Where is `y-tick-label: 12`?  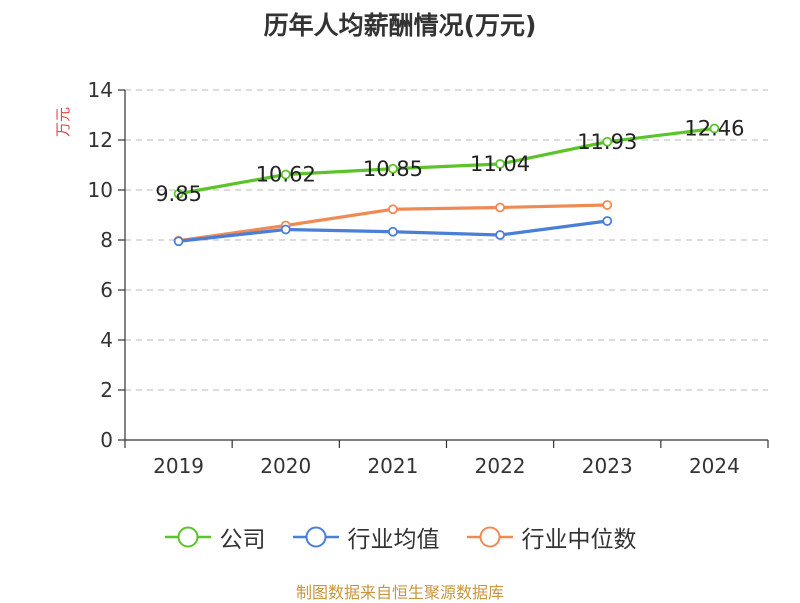 y-tick-label: 12 is located at coordinates (100, 140).